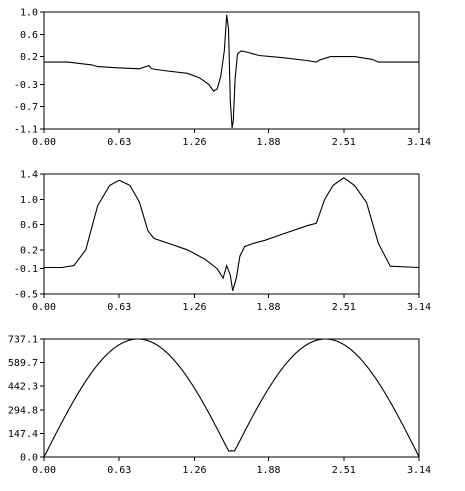 This screenshot has width=465, height=491. Describe the element at coordinates (29, 175) in the screenshot. I see `y-tick-label: 1.4` at that location.